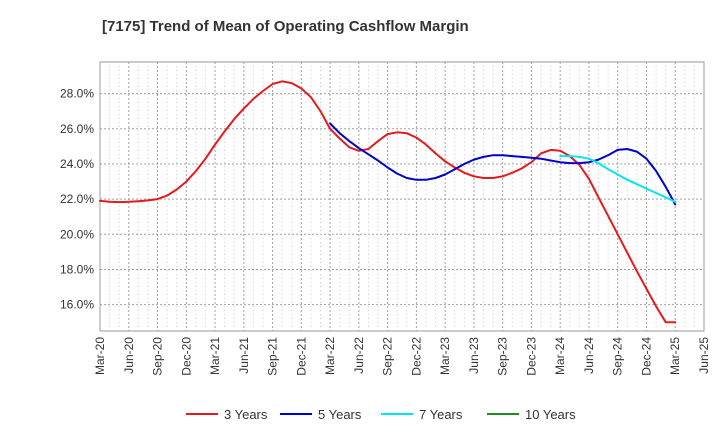 This screenshot has width=720, height=440. What do you see at coordinates (301, 356) in the screenshot?
I see `x-tick-label: Dec-21` at bounding box center [301, 356].